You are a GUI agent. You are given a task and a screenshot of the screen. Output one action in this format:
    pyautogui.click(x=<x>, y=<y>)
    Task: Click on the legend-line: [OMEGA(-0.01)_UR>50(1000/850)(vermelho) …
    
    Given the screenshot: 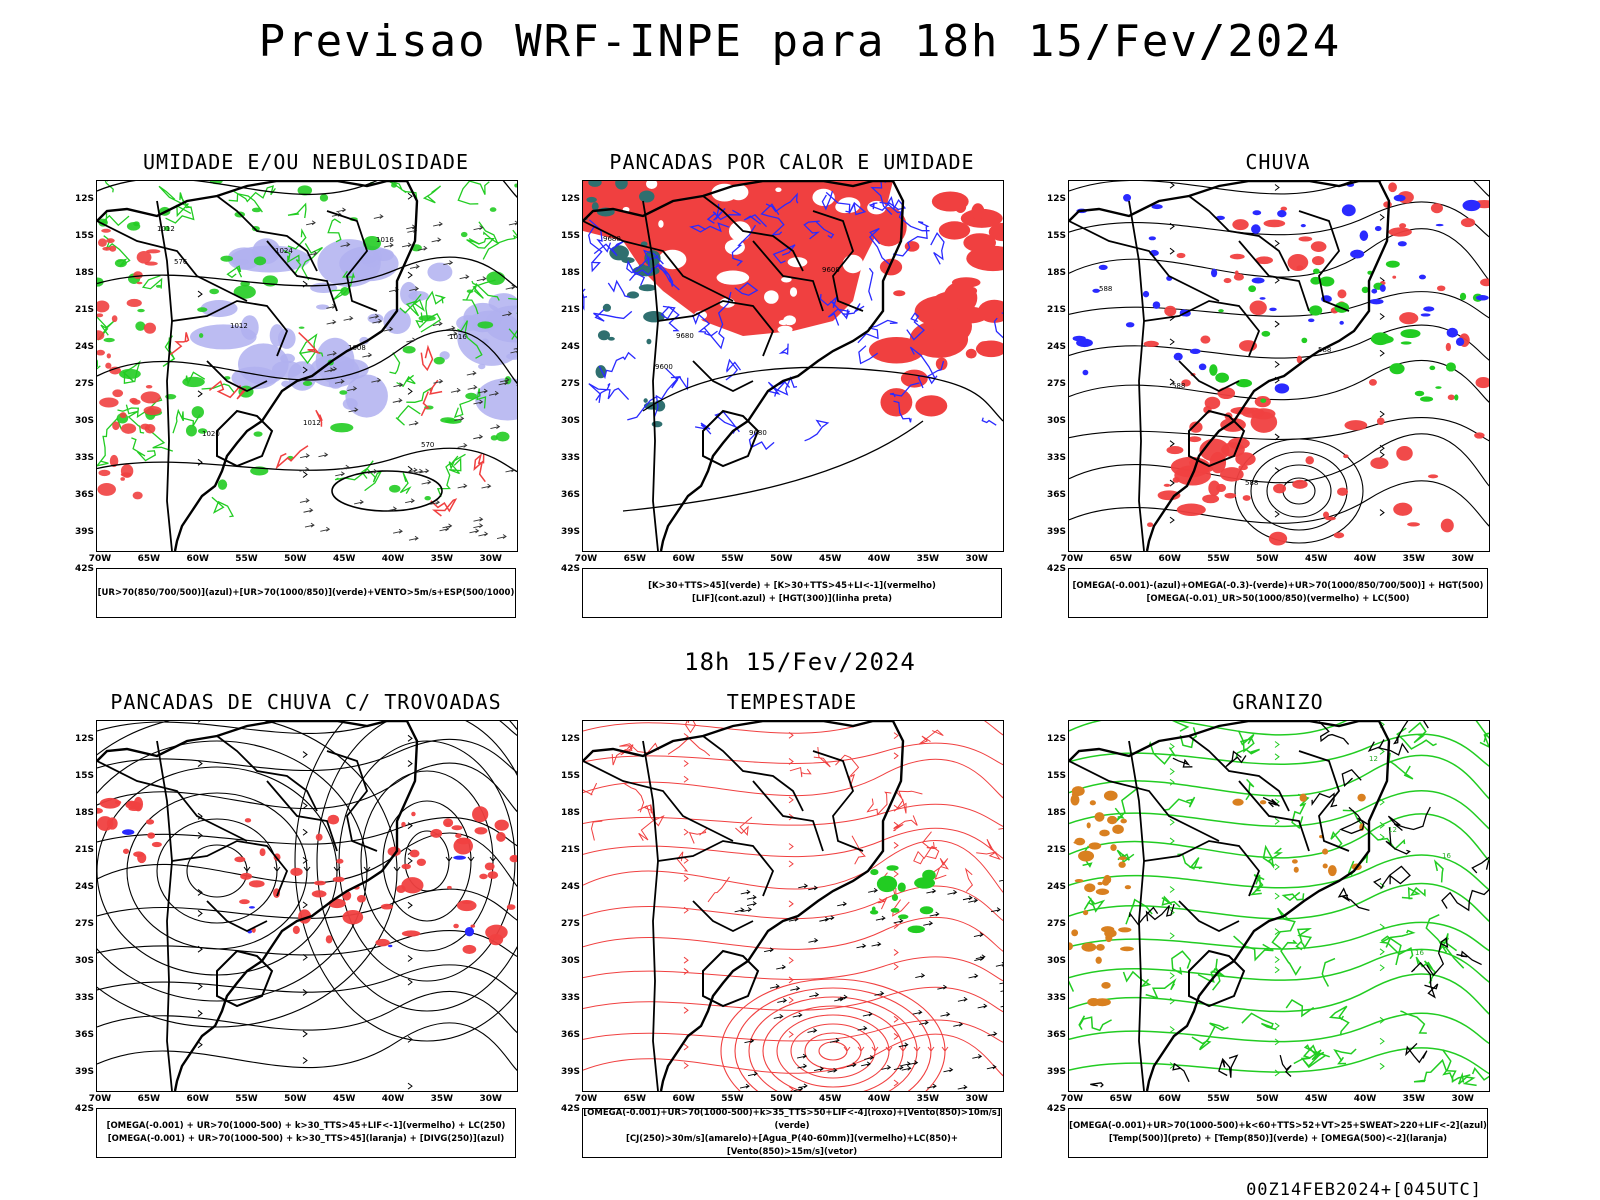 What is the action you would take?
    pyautogui.click(x=1278, y=599)
    